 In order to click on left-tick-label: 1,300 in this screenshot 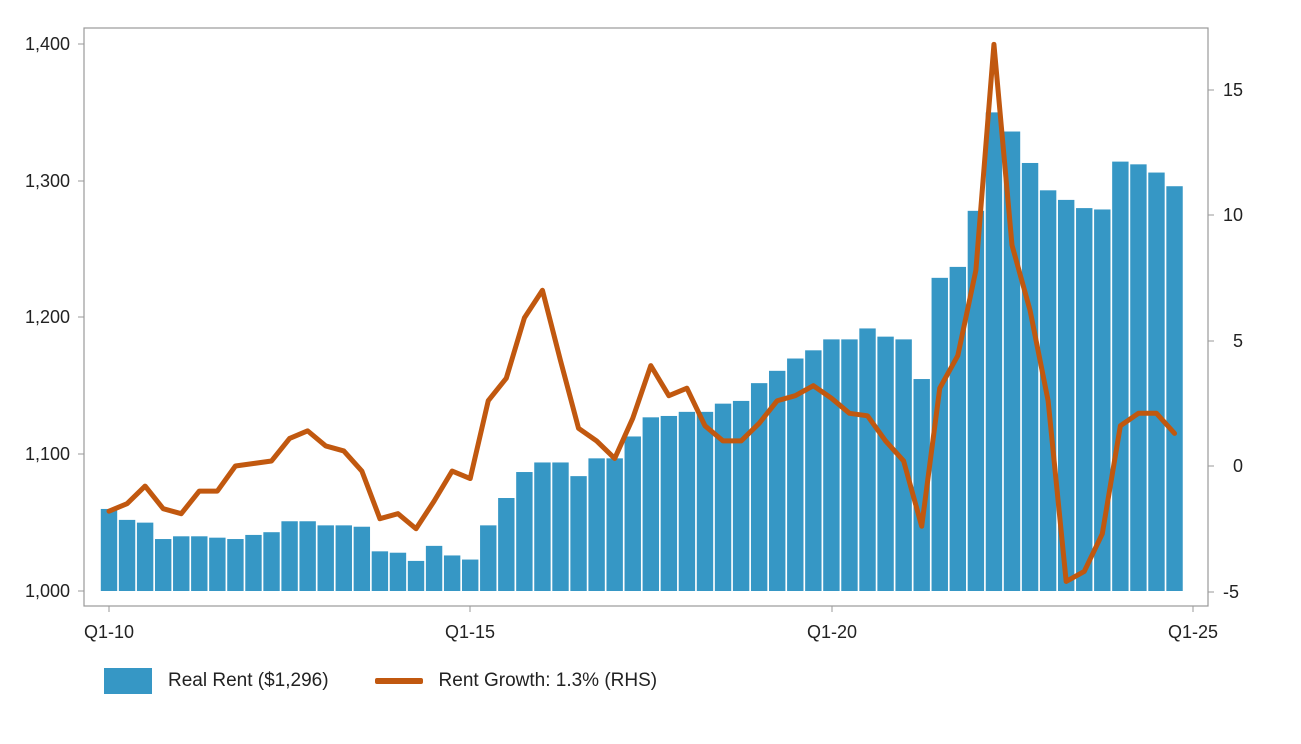, I will do `click(47, 181)`.